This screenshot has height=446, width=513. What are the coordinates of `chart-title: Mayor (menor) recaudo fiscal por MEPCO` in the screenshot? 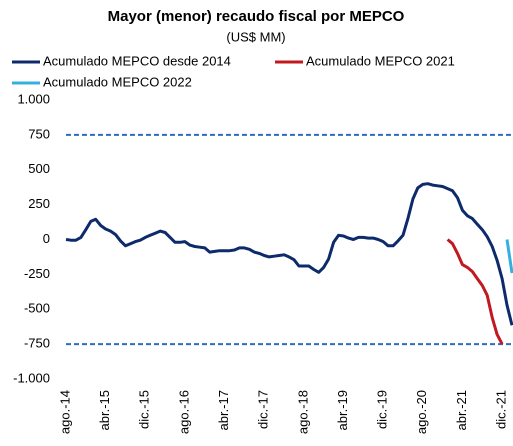 It's located at (256, 16).